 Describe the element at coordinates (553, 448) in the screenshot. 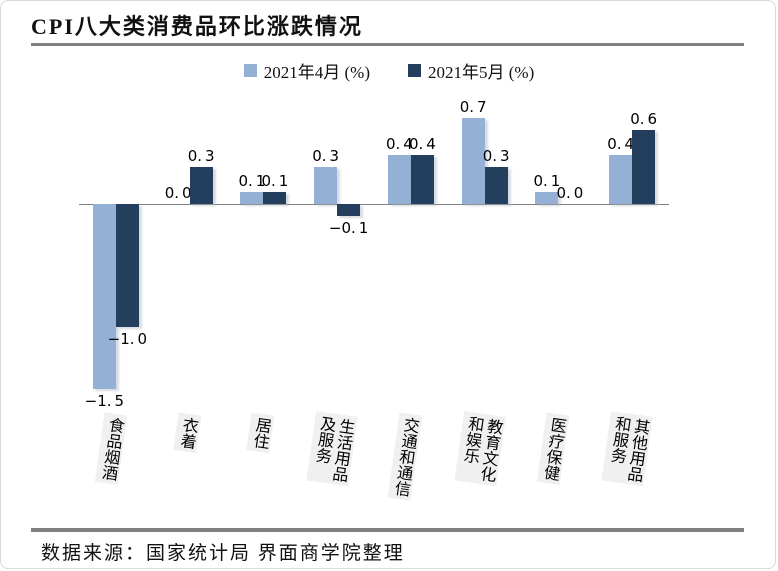

I see `category-label: 医疗保健` at that location.